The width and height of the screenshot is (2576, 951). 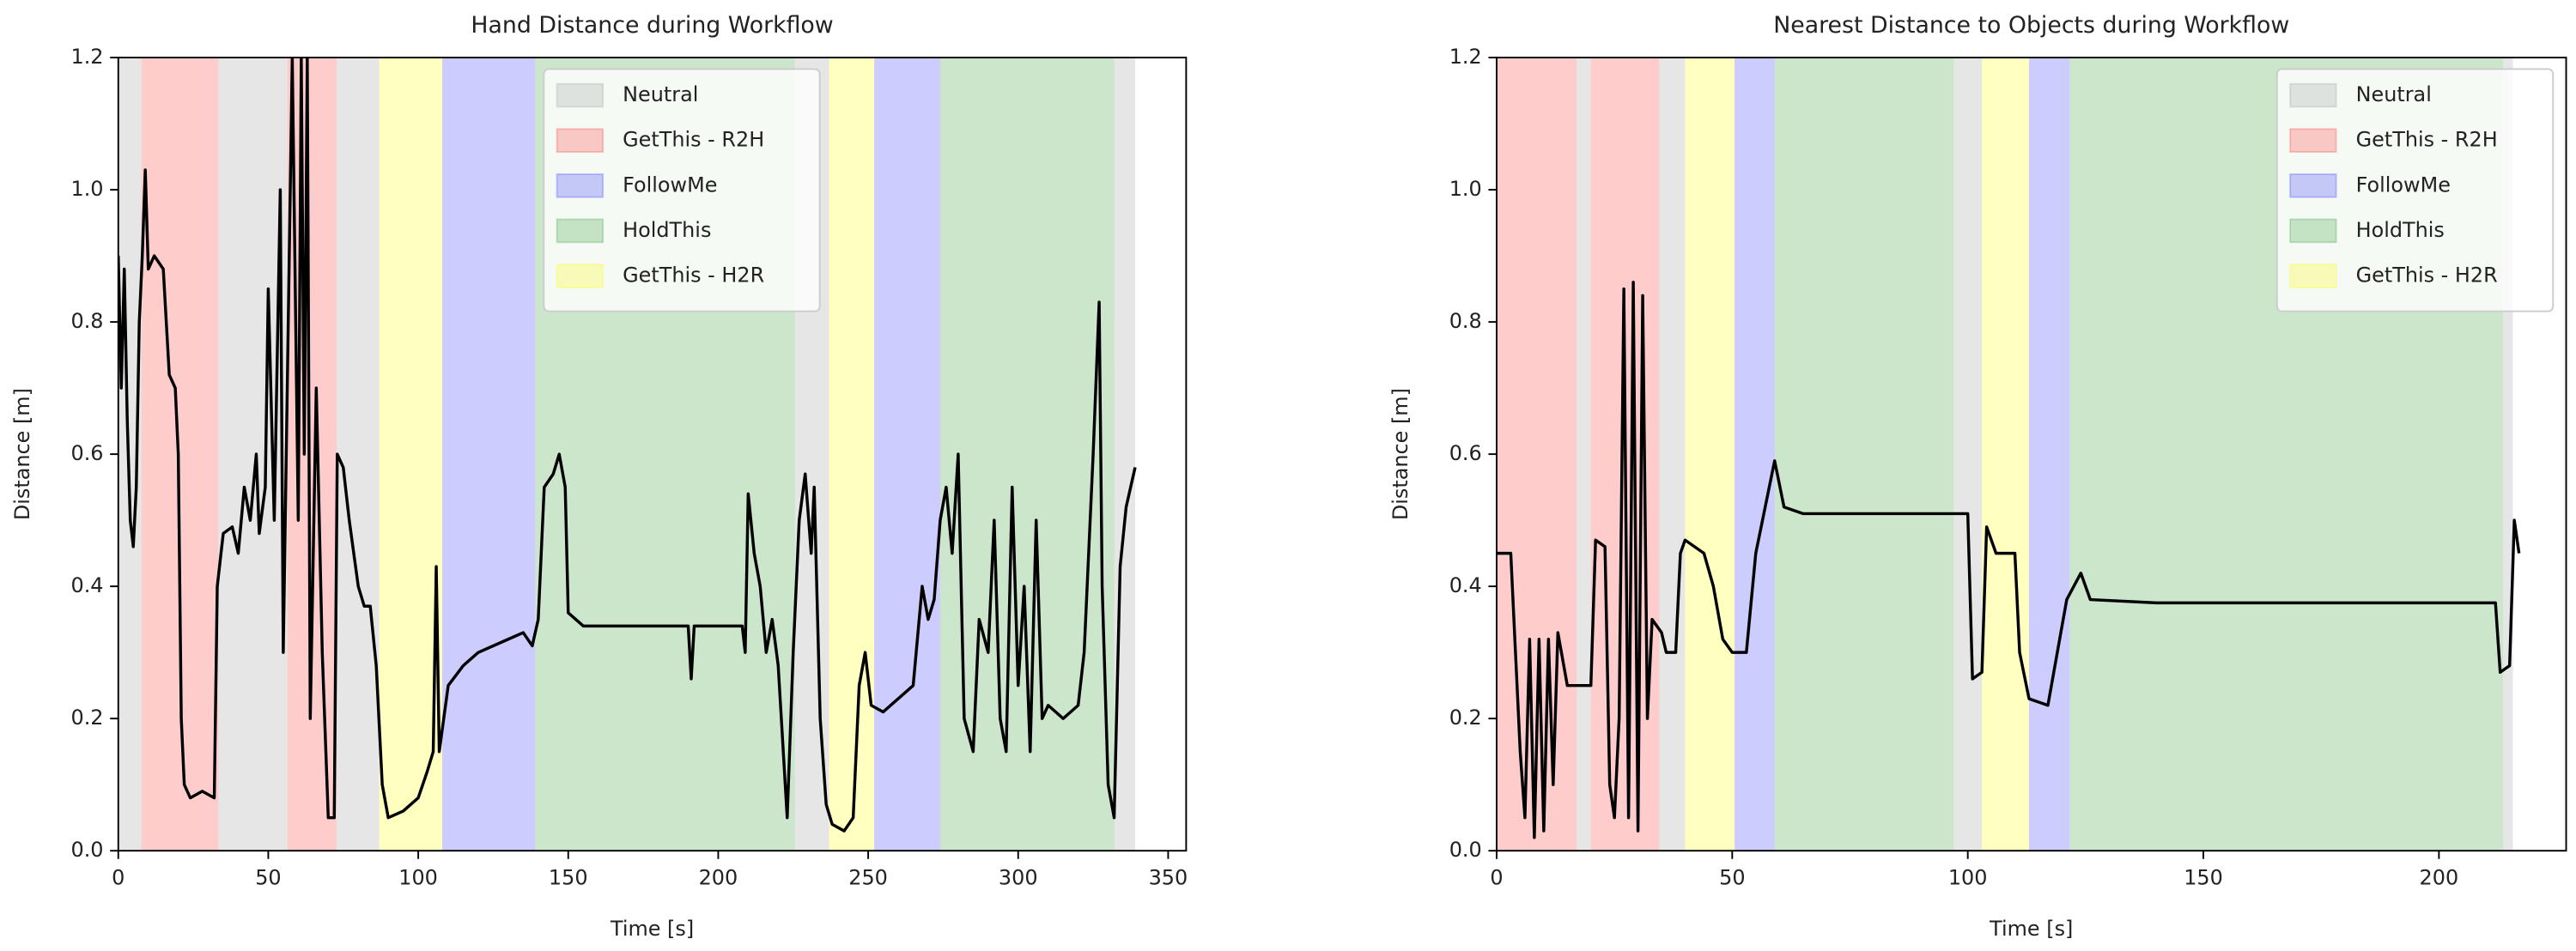 What do you see at coordinates (1018, 878) in the screenshot?
I see `x-tick-label: 300` at bounding box center [1018, 878].